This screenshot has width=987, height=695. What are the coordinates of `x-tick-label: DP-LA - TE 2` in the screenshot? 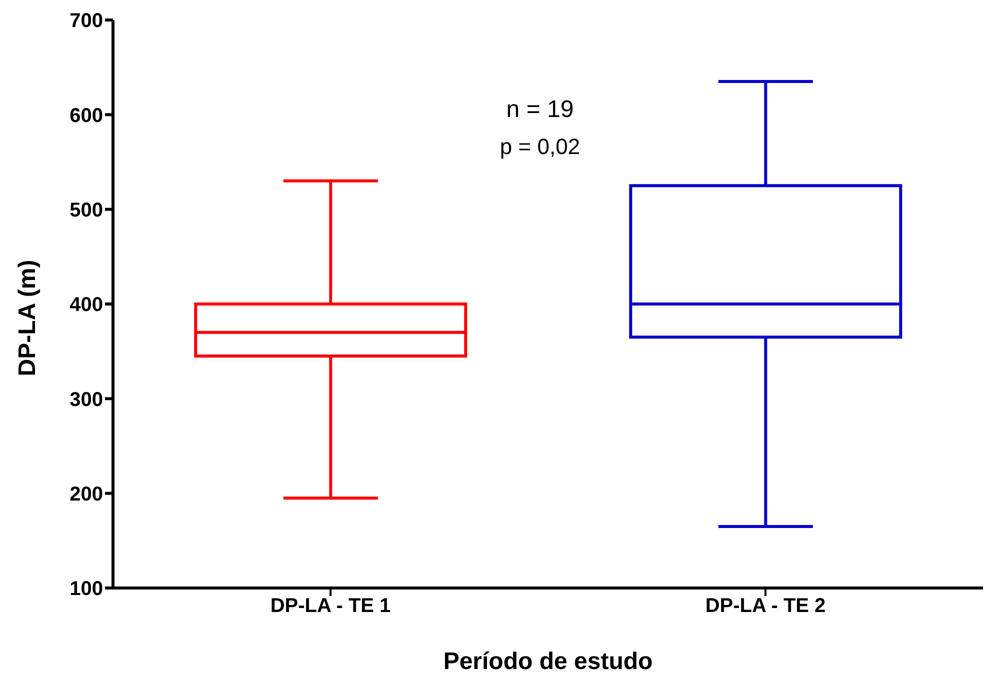 It's located at (765, 606).